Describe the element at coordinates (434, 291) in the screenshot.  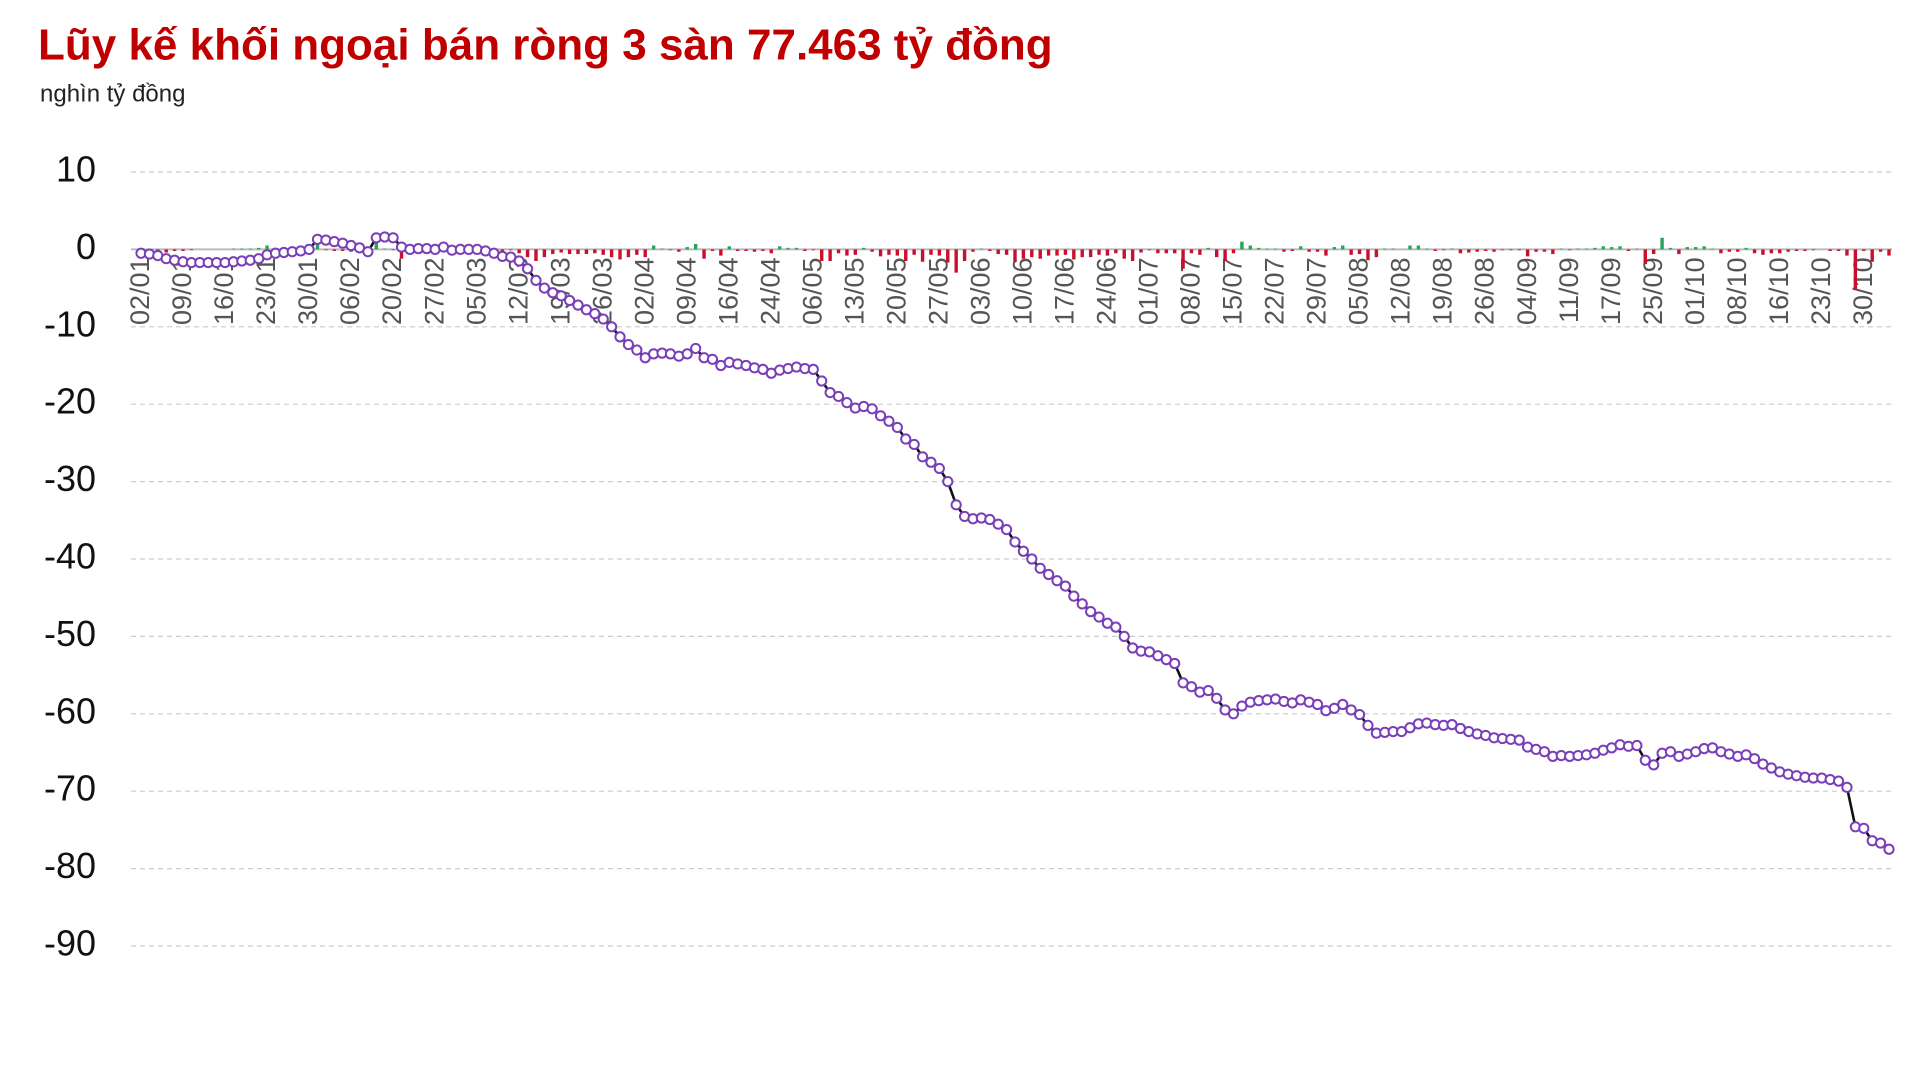
I see `x-tick-label: 27/02` at that location.